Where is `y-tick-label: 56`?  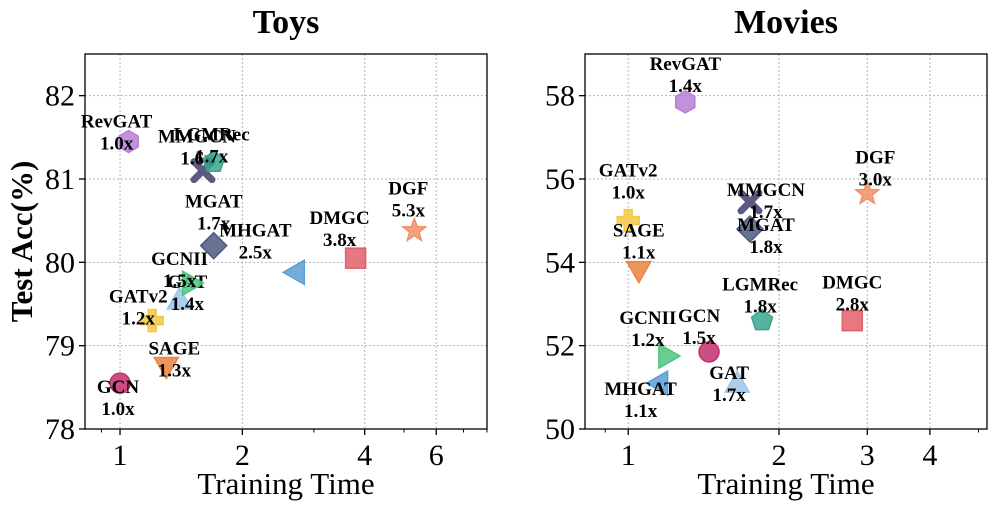 y-tick-label: 56 is located at coordinates (560, 179).